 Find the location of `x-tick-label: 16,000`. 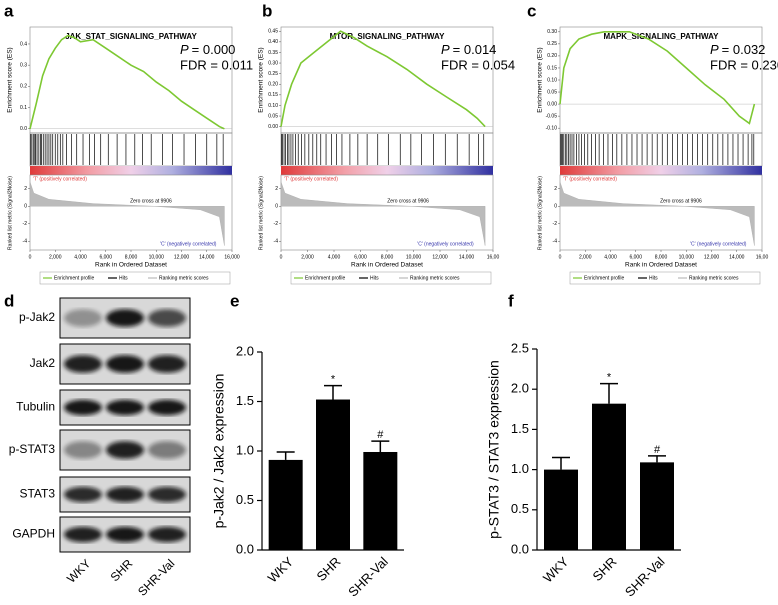

x-tick-label: 16,000 is located at coordinates (232, 257).